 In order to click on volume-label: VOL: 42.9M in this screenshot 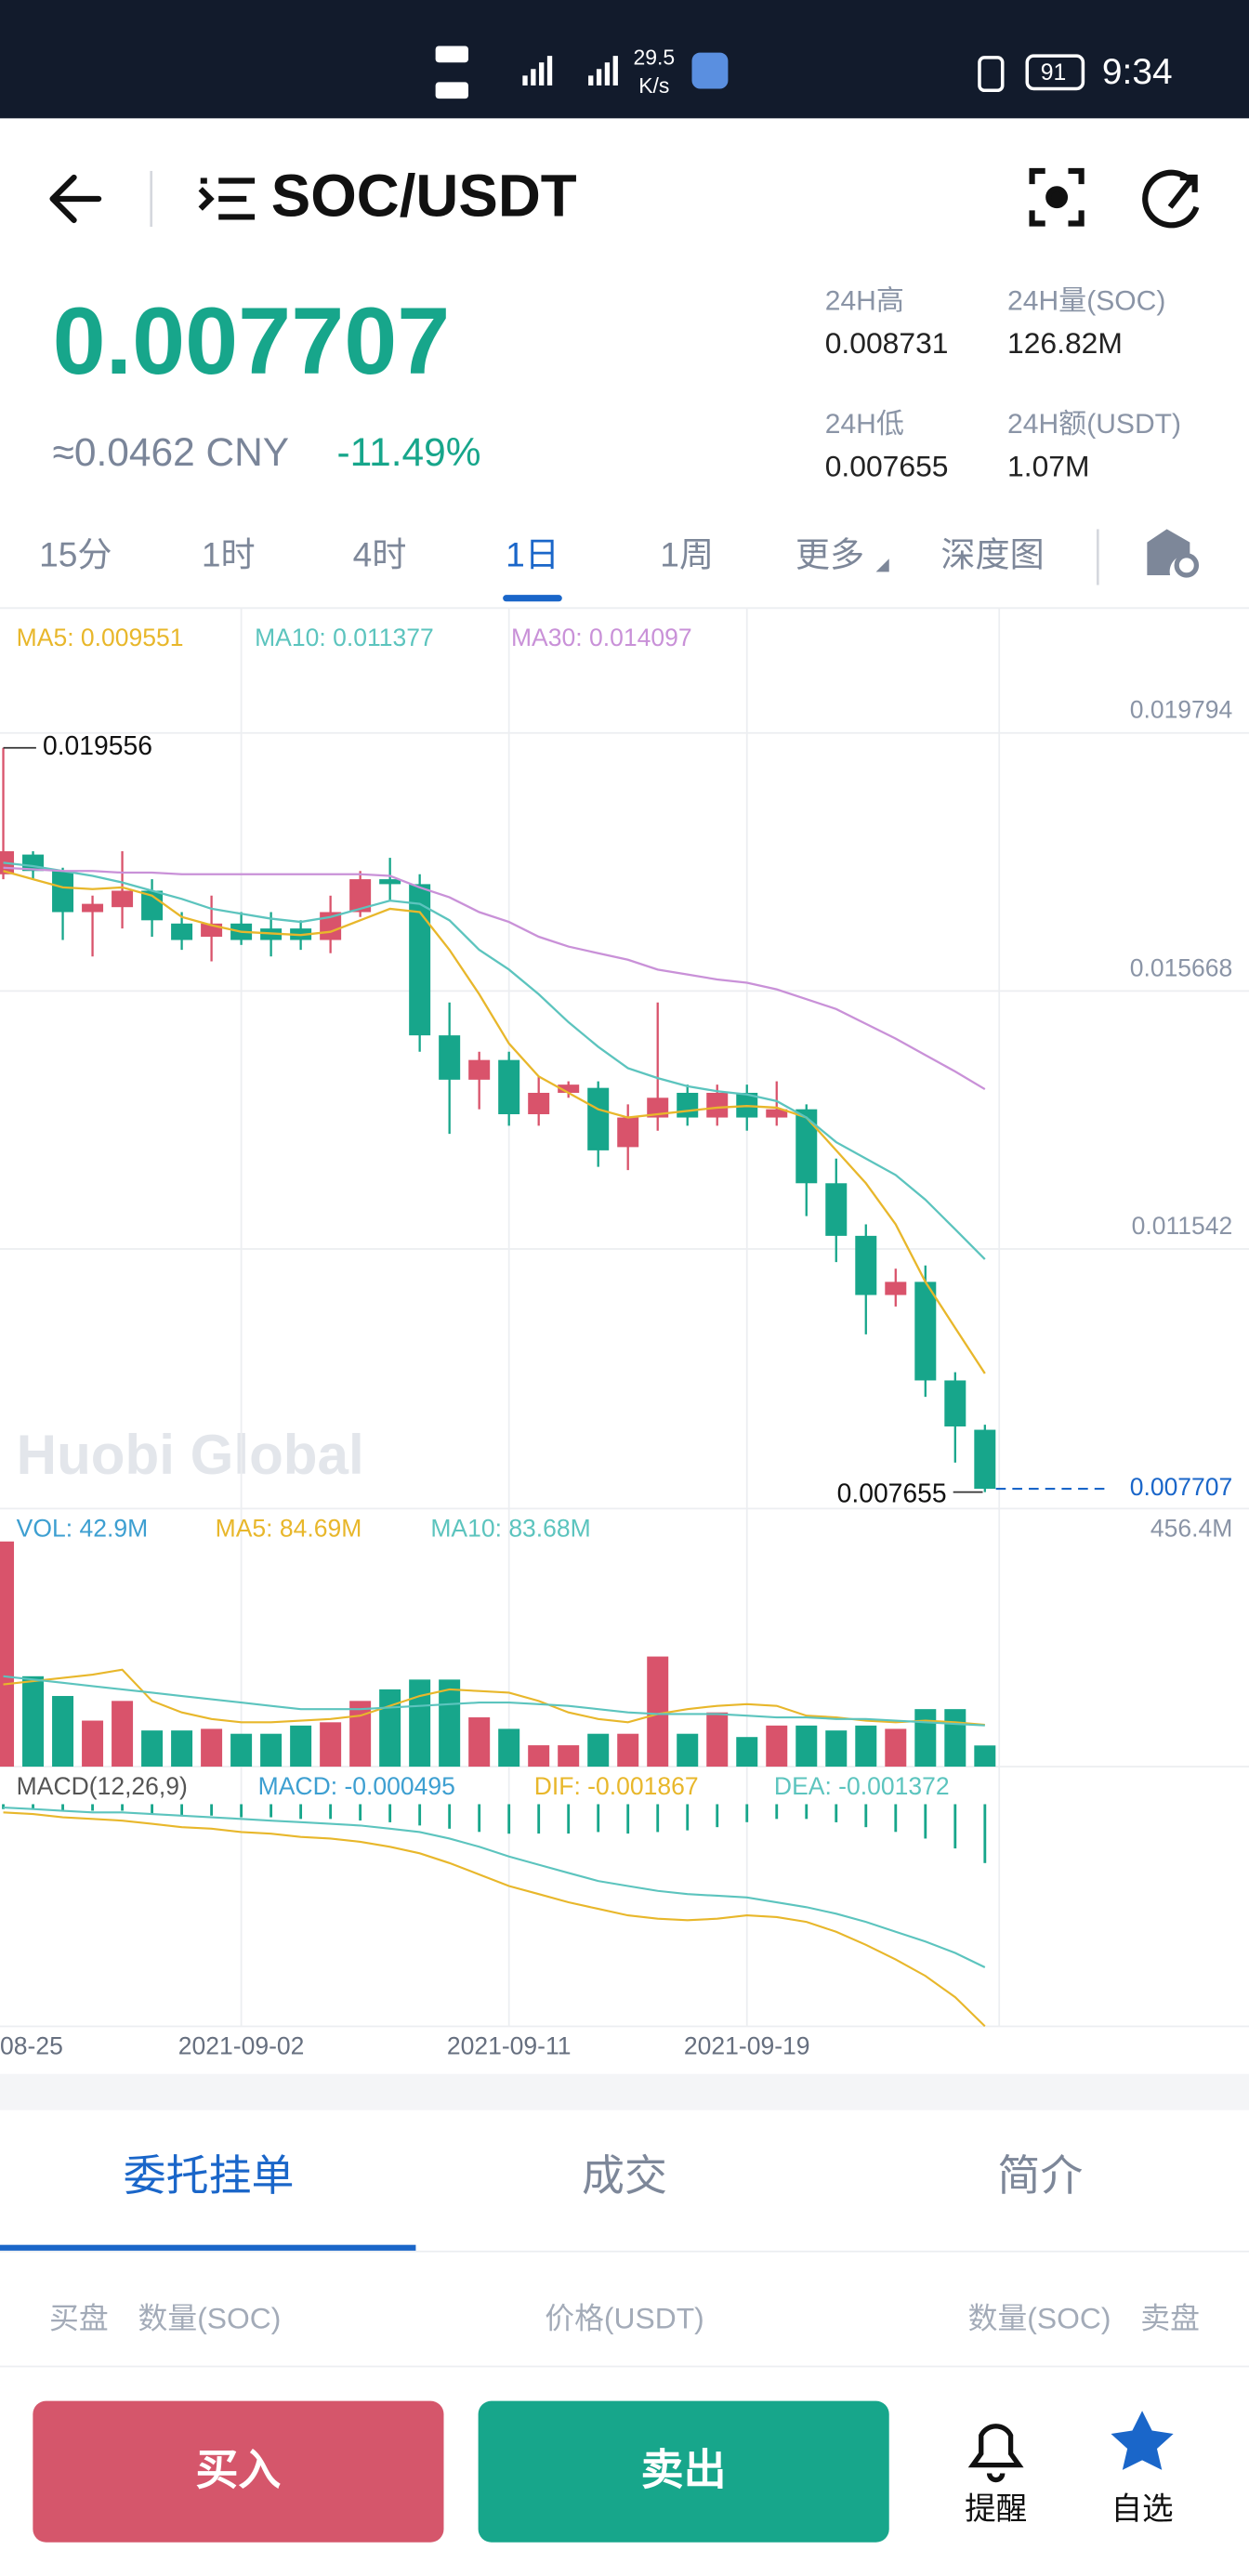, I will do `click(83, 1528)`.